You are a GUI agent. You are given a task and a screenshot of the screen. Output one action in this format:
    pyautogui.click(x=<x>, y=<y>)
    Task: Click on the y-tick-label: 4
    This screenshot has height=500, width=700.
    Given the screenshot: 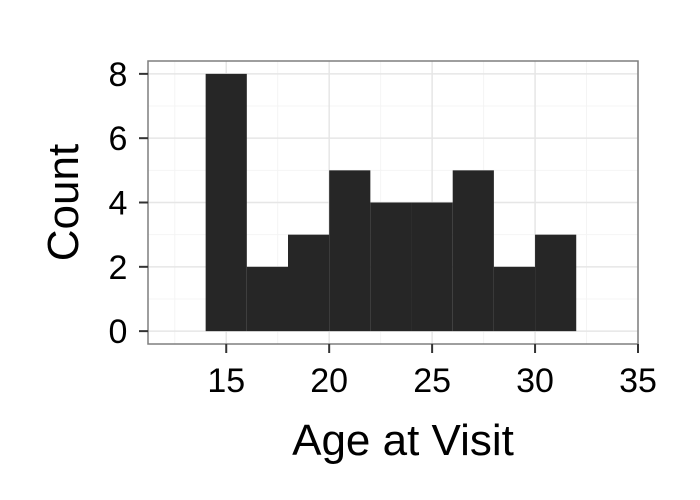 What is the action you would take?
    pyautogui.click(x=118, y=204)
    